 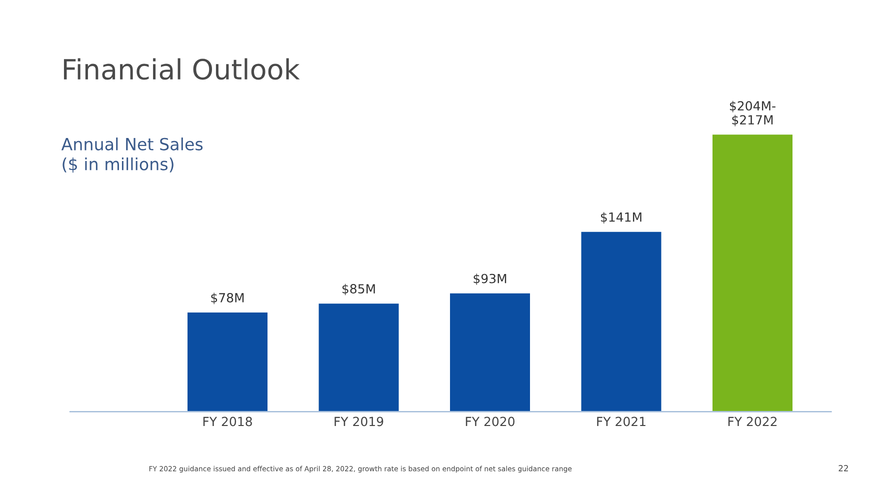 What do you see at coordinates (621, 421) in the screenshot?
I see `x-tick-label: FY 2021` at bounding box center [621, 421].